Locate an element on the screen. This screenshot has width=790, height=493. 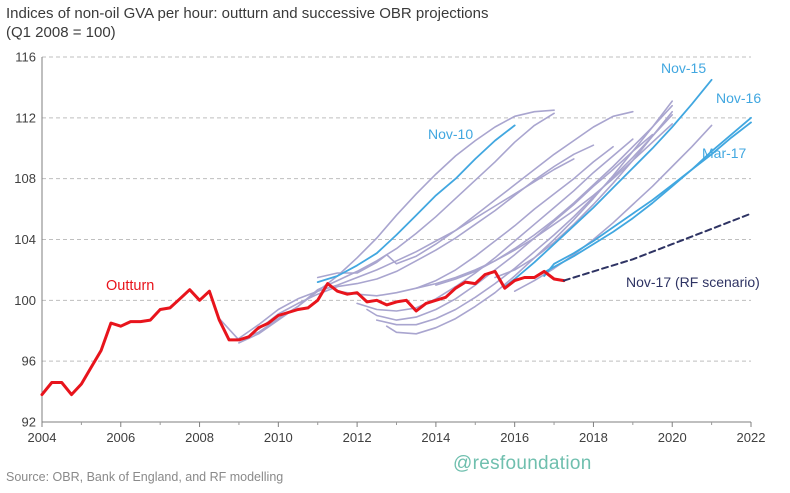
y-tick-label: 96 is located at coordinates (29, 361).